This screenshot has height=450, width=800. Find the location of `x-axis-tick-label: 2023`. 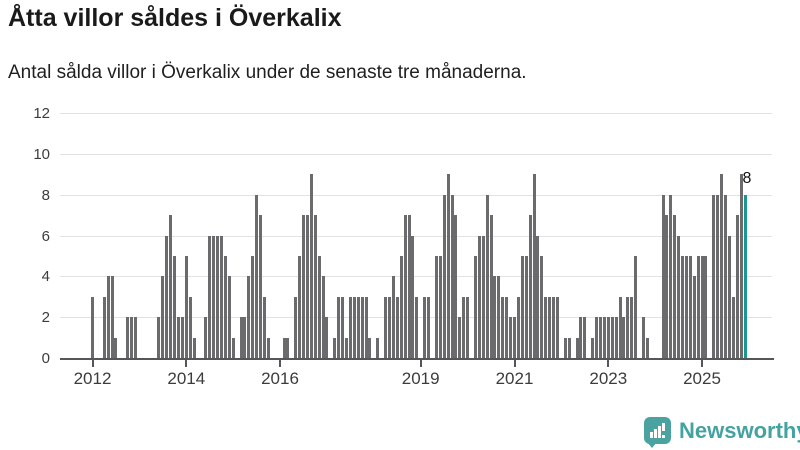

x-axis-tick-label: 2023 is located at coordinates (608, 378).